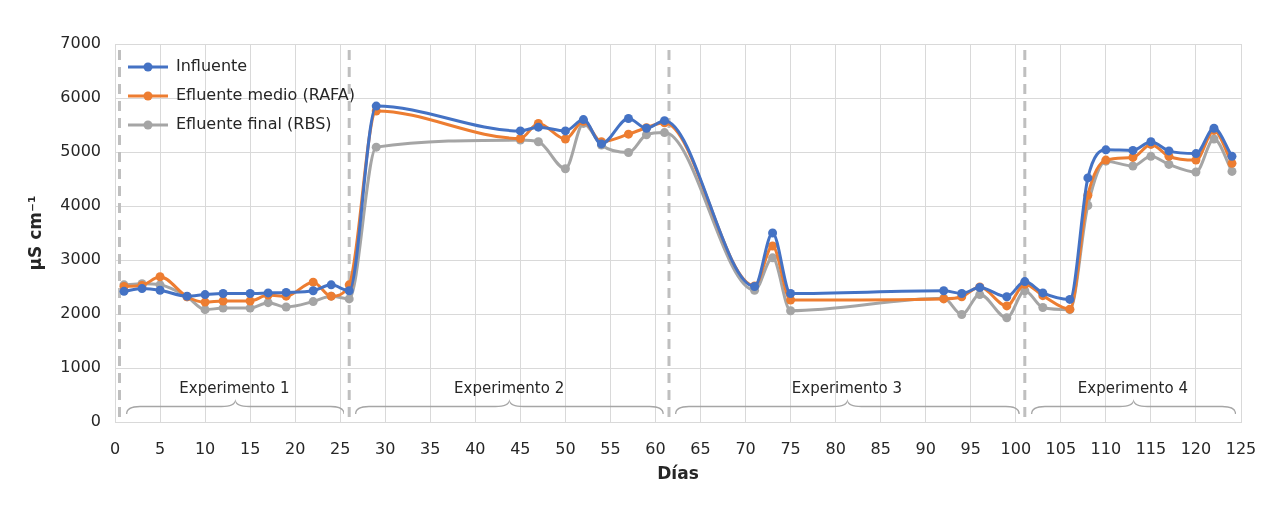  I want to click on x-tick-label: 20, so click(295, 448).